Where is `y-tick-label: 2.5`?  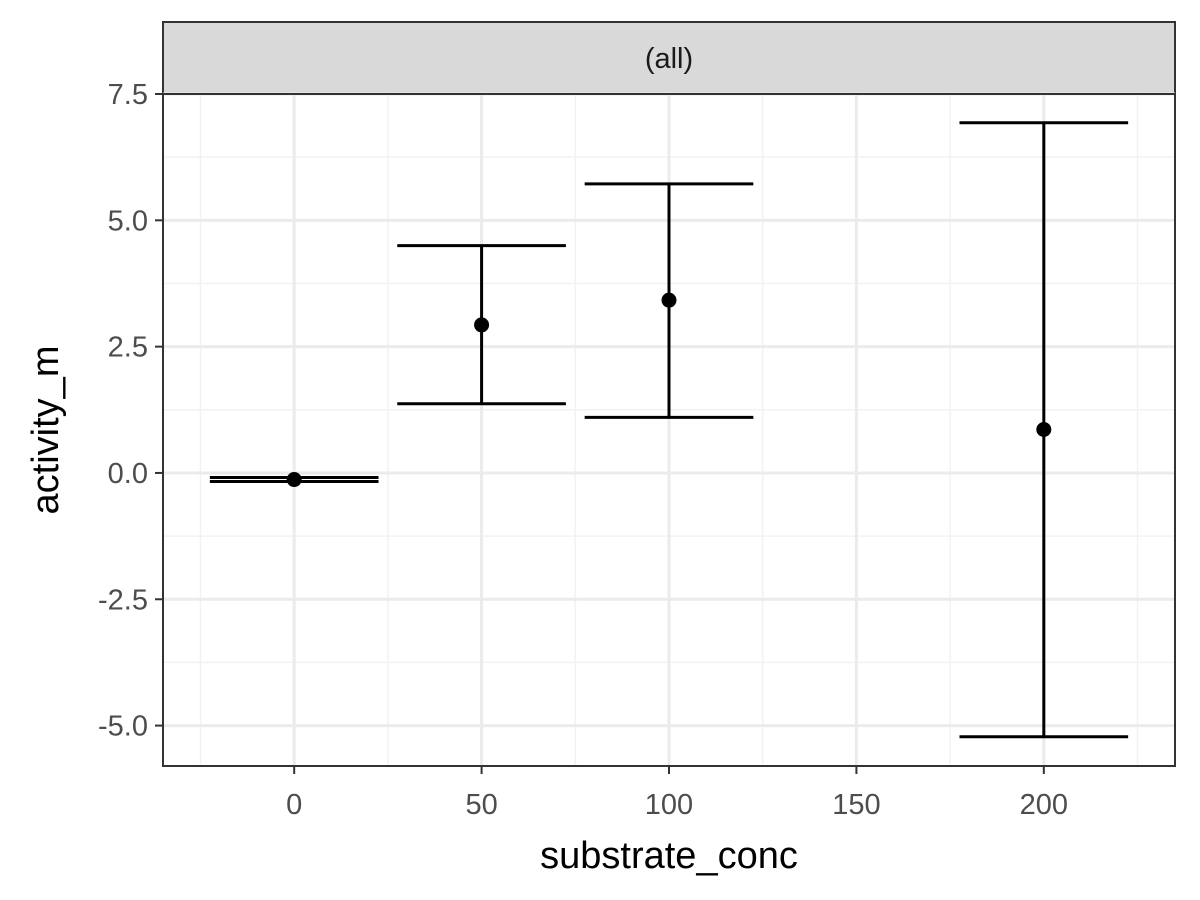 y-tick-label: 2.5 is located at coordinates (128, 348).